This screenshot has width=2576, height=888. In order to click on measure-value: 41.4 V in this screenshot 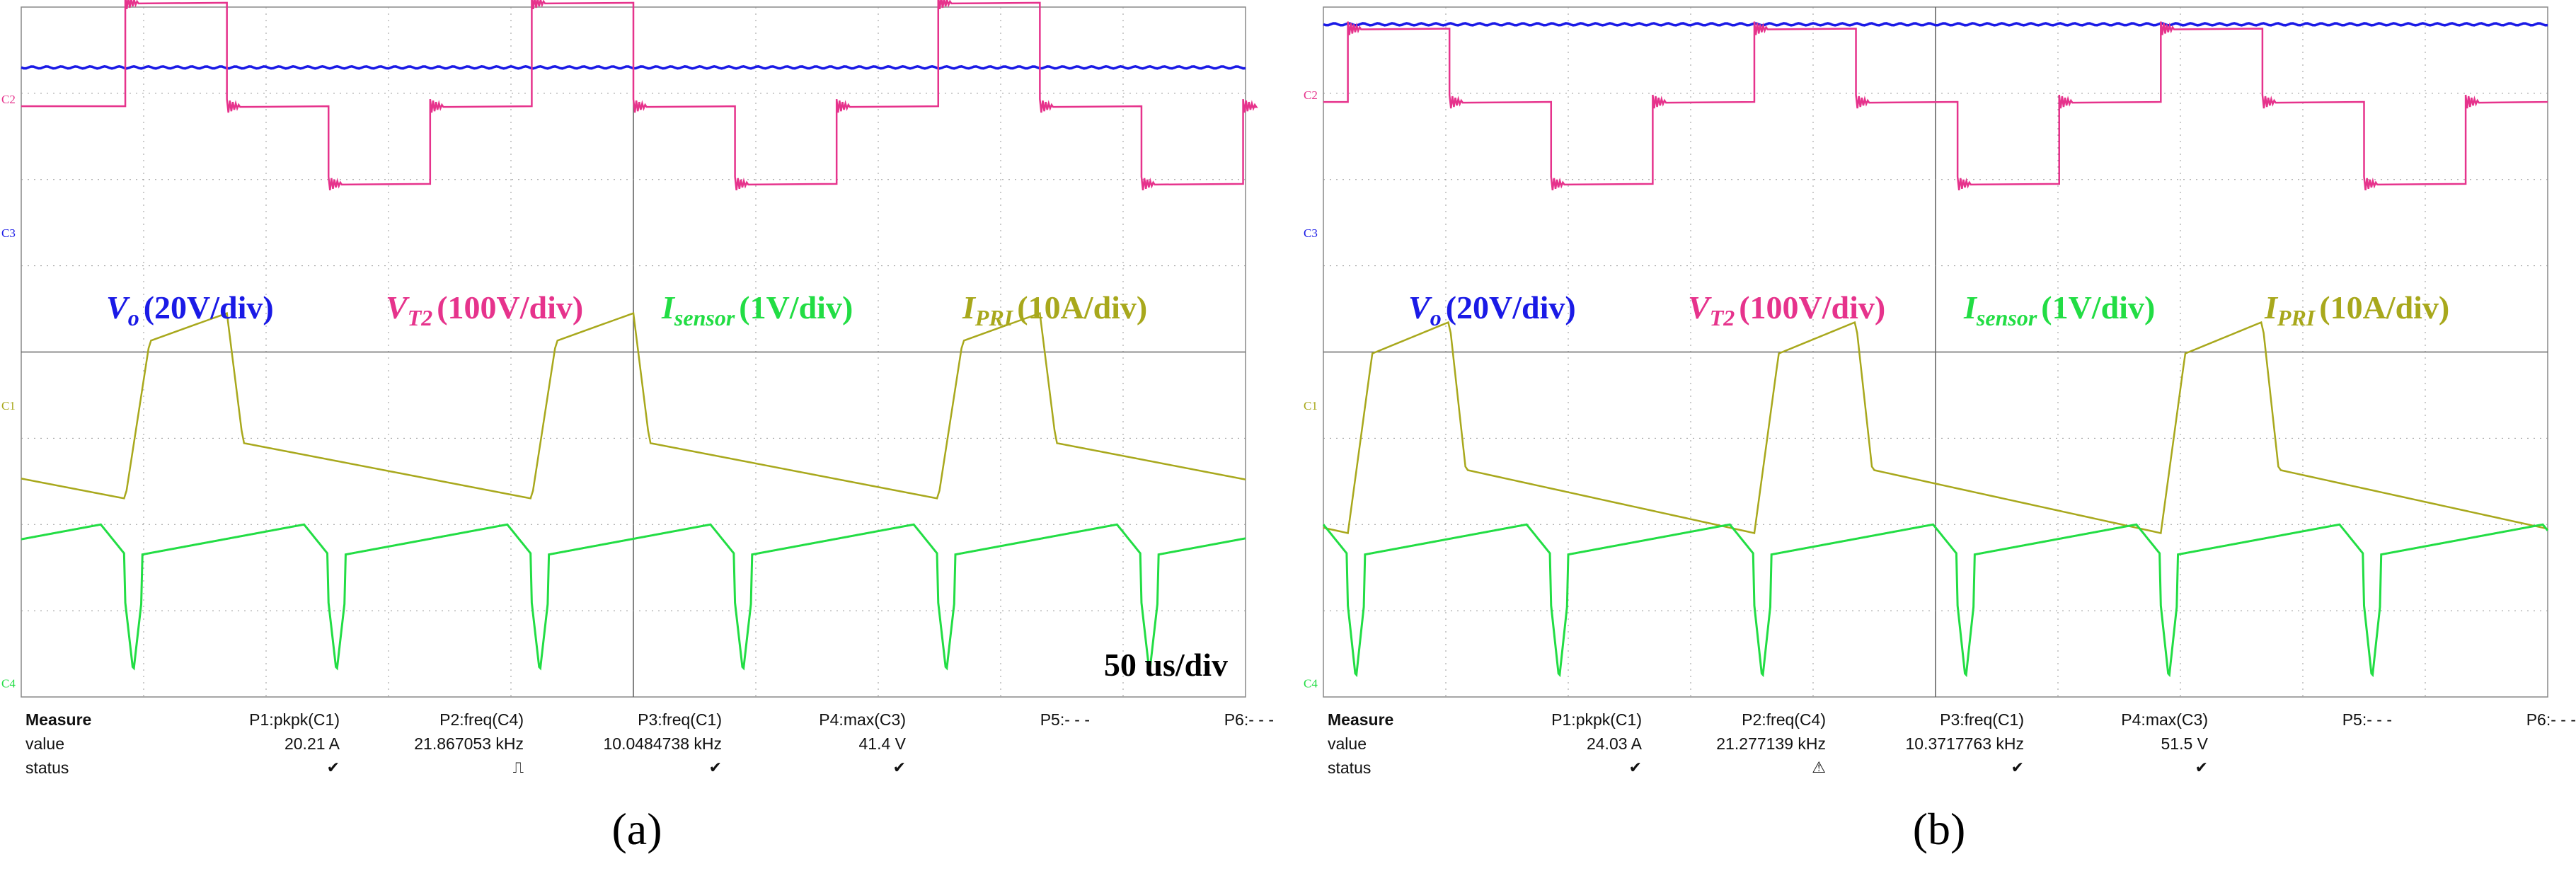, I will do `click(883, 743)`.